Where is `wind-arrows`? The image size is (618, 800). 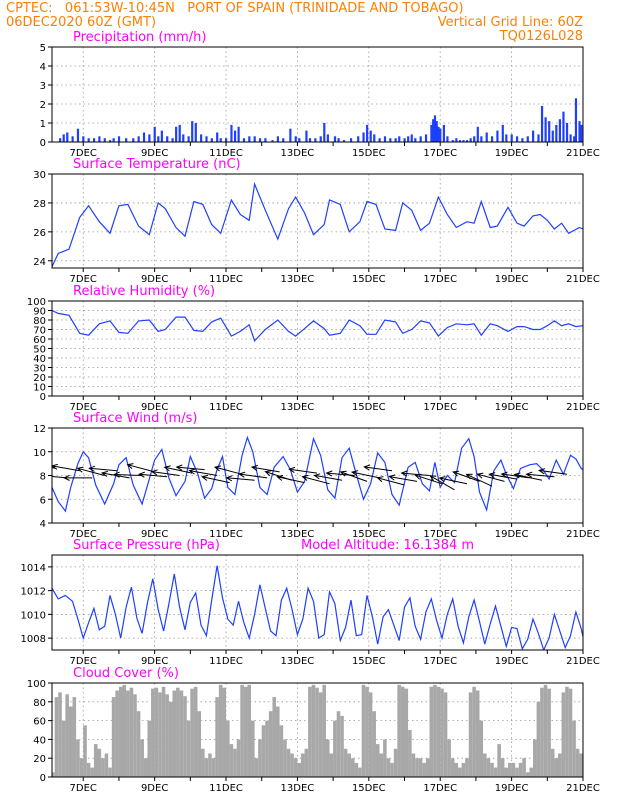 wind-arrows is located at coordinates (309, 477).